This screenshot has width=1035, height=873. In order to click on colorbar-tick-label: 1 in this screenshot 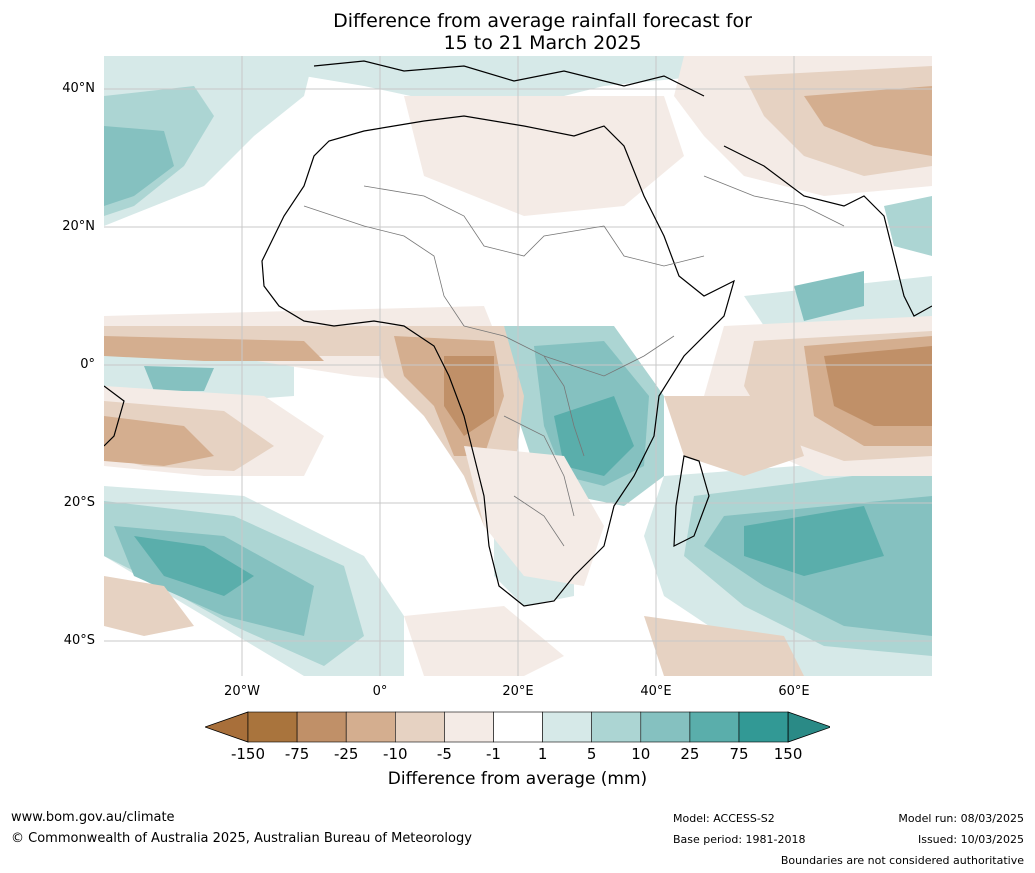, I will do `click(542, 754)`.